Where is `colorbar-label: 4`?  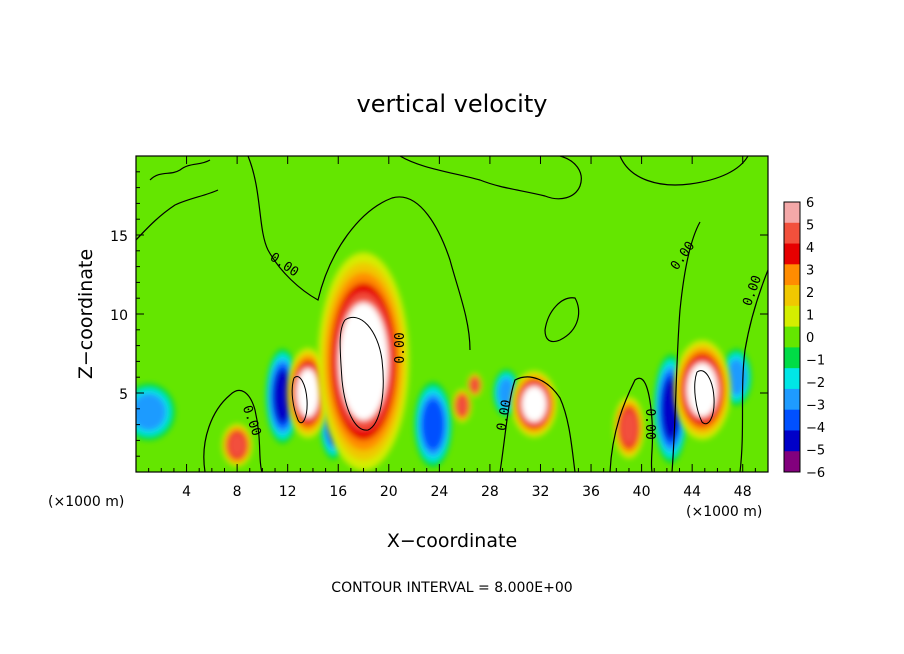
colorbar-label: 4 is located at coordinates (810, 248).